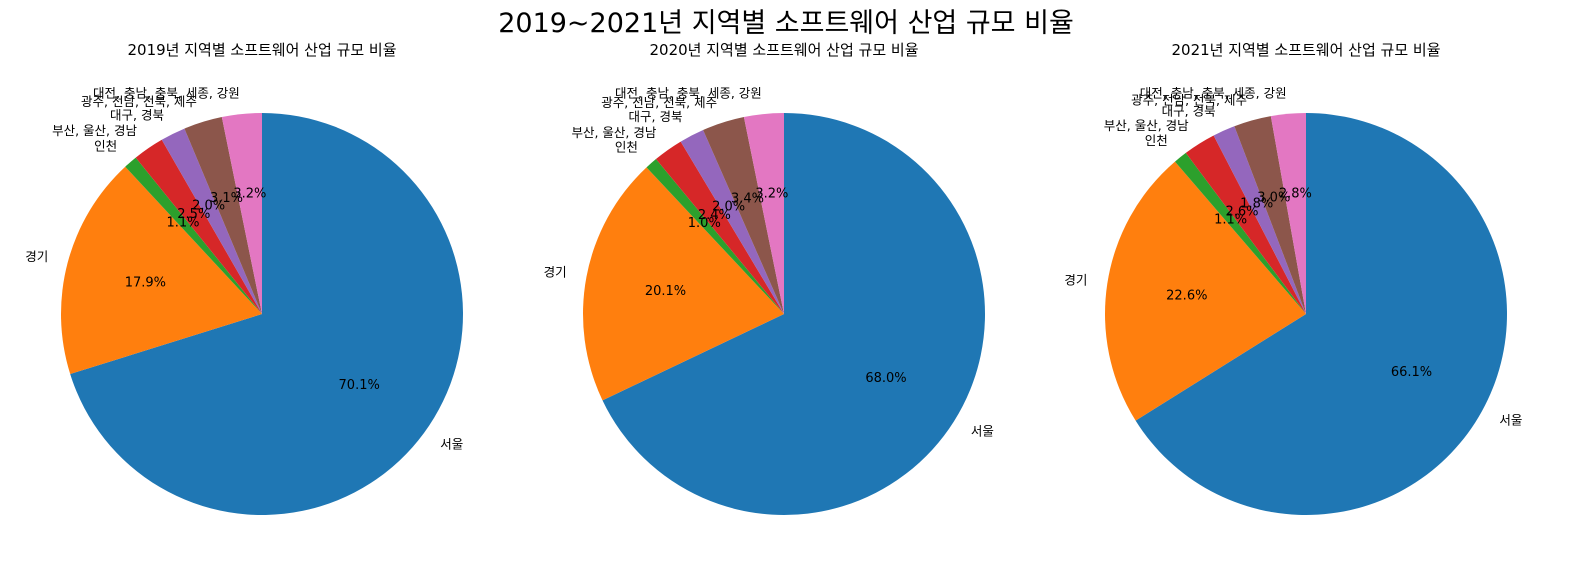 The height and width of the screenshot is (583, 1587). I want to click on slice-percent-label: 68.0%, so click(885, 378).